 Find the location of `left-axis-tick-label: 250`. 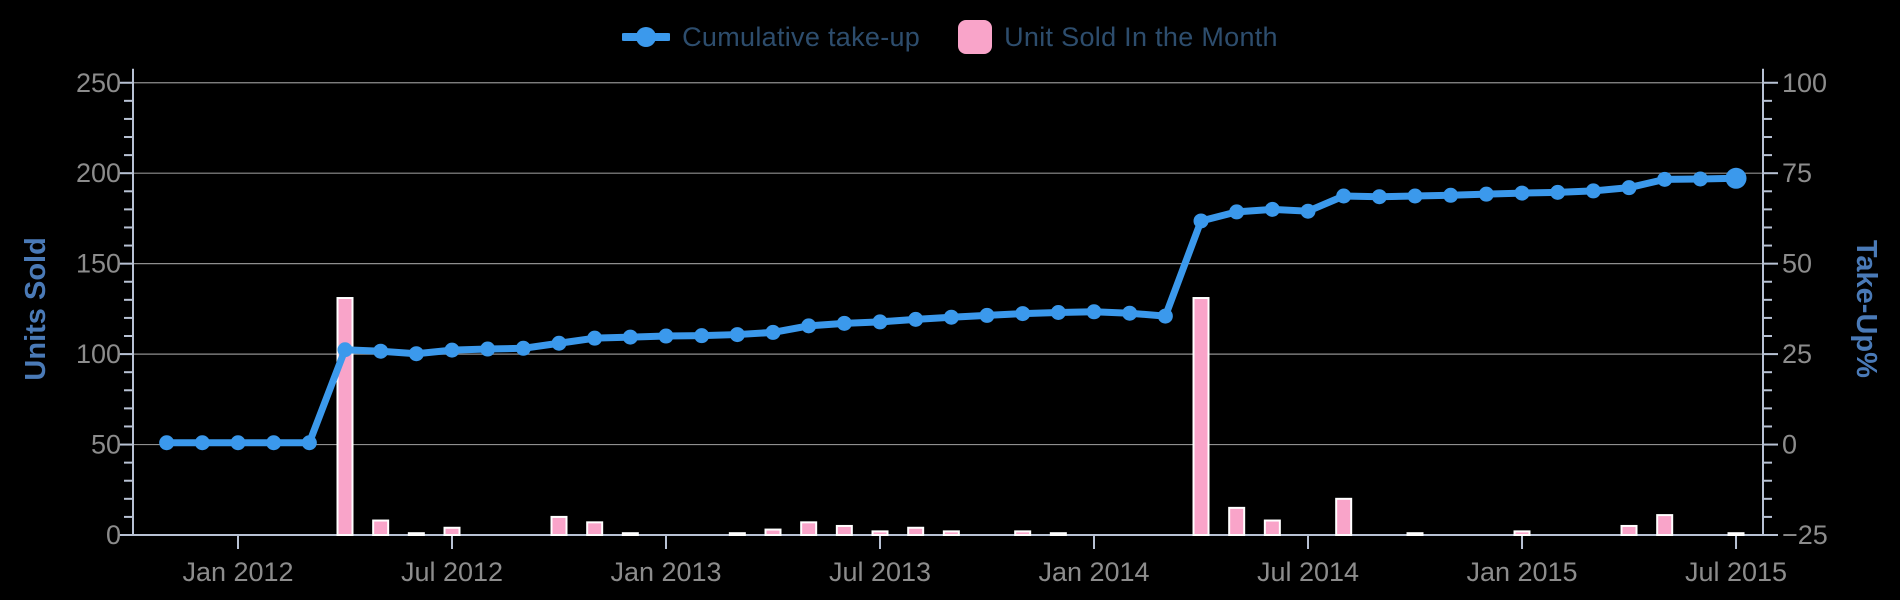

left-axis-tick-label: 250 is located at coordinates (98, 83).